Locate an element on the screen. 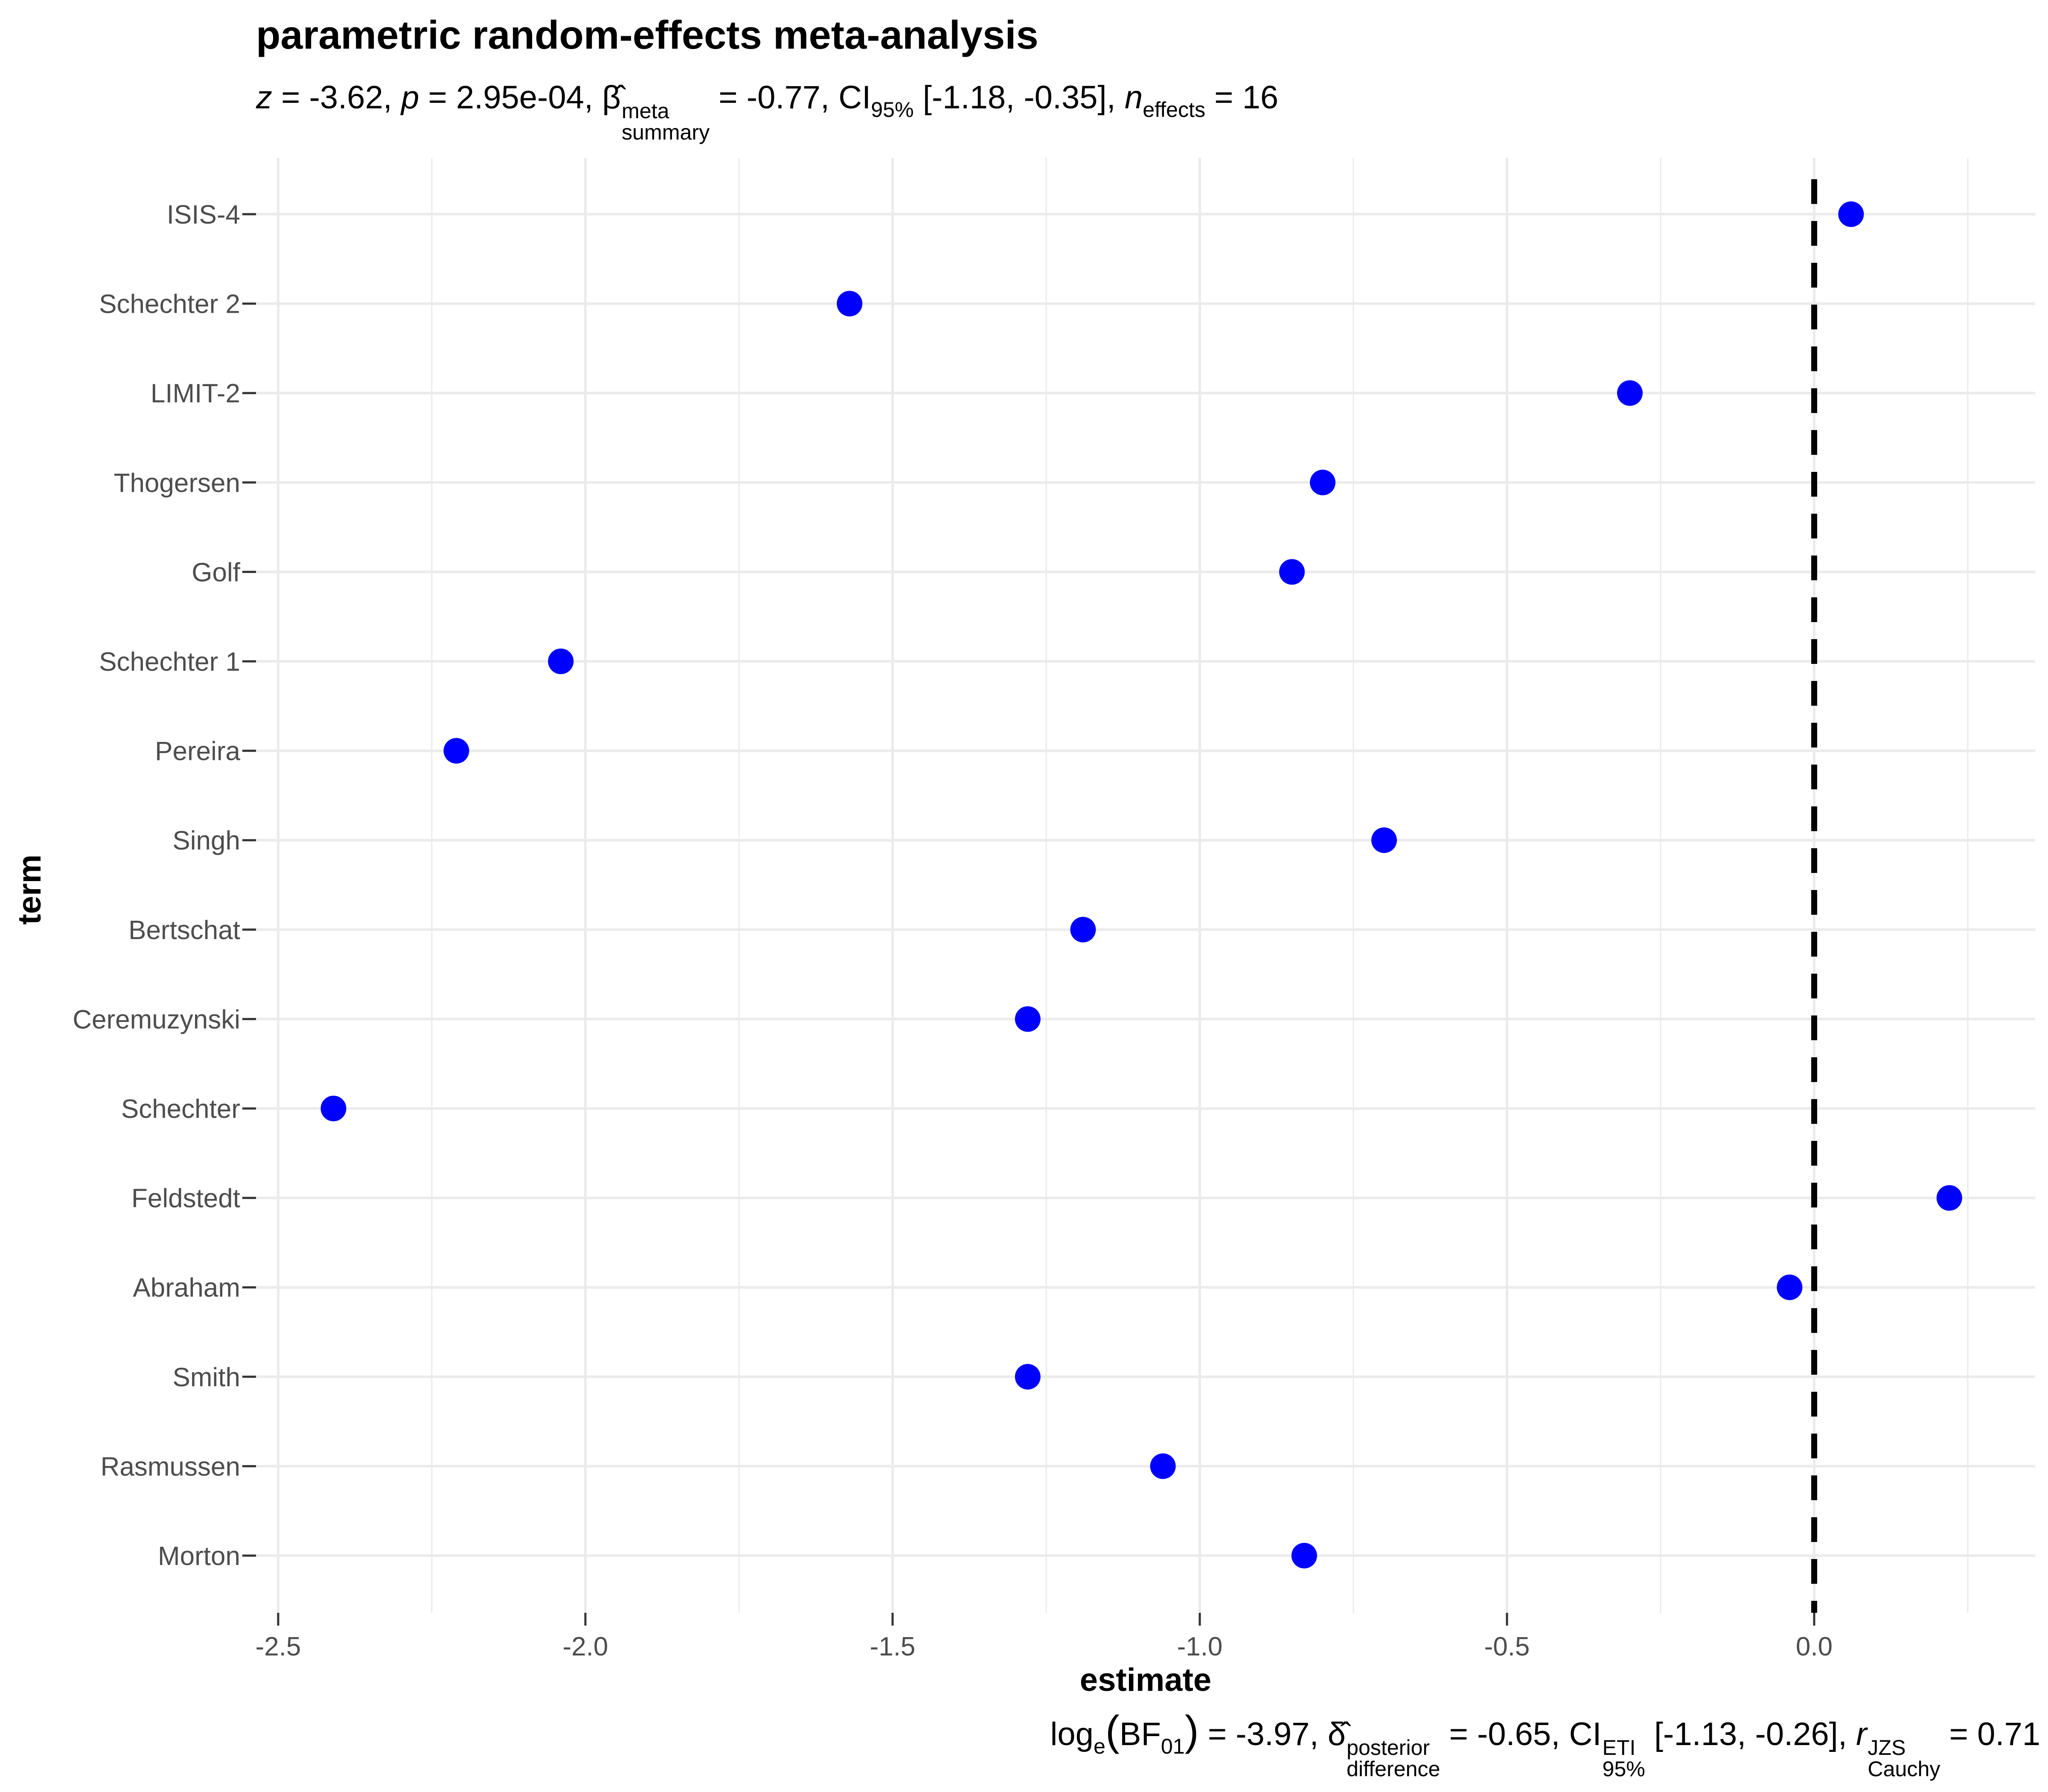 This screenshot has width=2048, height=1792. delta-sub: difference is located at coordinates (1393, 1769).